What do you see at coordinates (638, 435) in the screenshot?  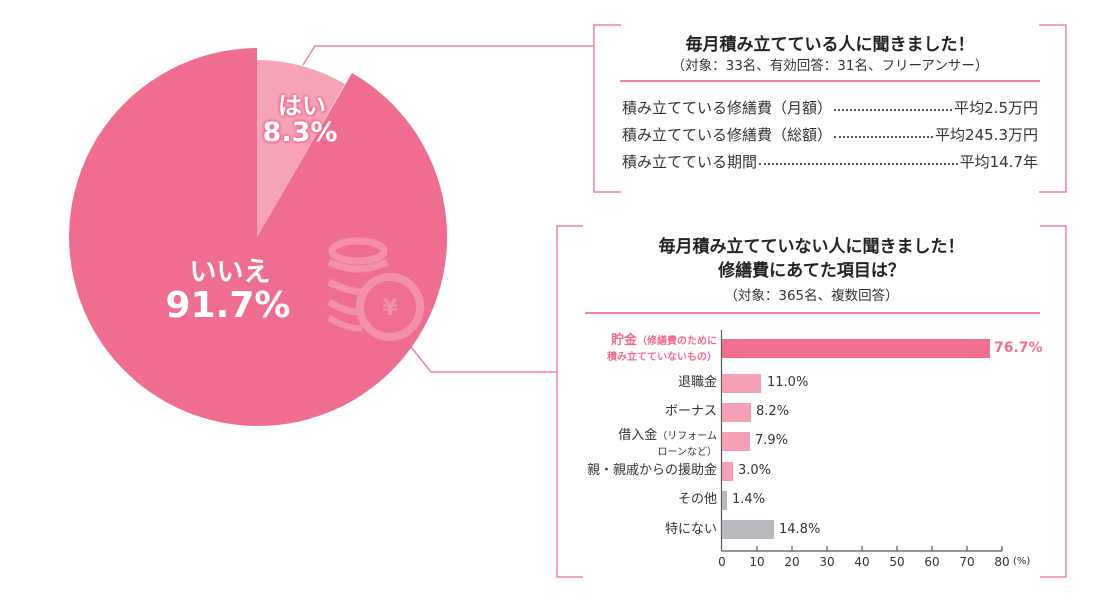 I see `category-label: 借入金` at bounding box center [638, 435].